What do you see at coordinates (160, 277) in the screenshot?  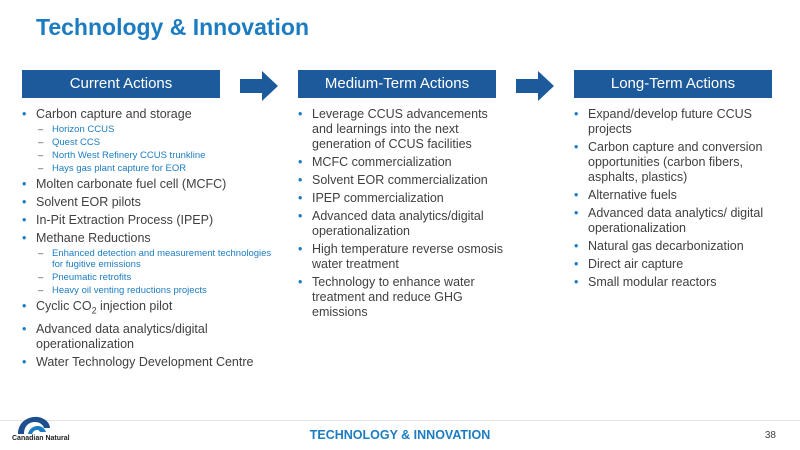 I see `sub-list-item: Pneumatic retrofits` at bounding box center [160, 277].